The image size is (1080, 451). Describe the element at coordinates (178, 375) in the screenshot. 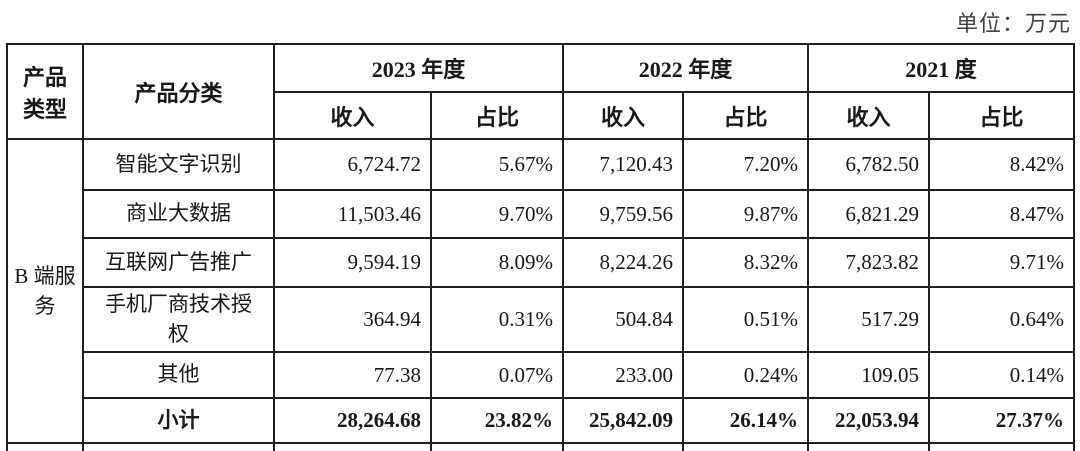

I see `category-cell: 其他` at that location.